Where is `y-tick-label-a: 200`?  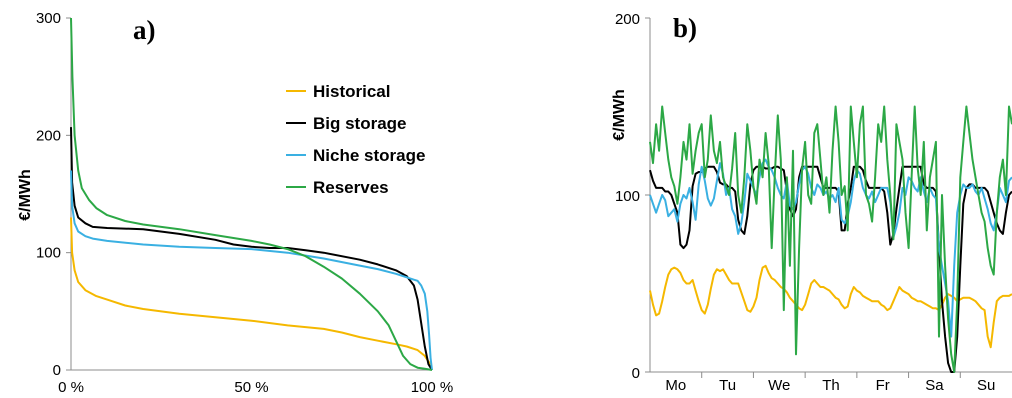
y-tick-label-a: 200 is located at coordinates (48, 135).